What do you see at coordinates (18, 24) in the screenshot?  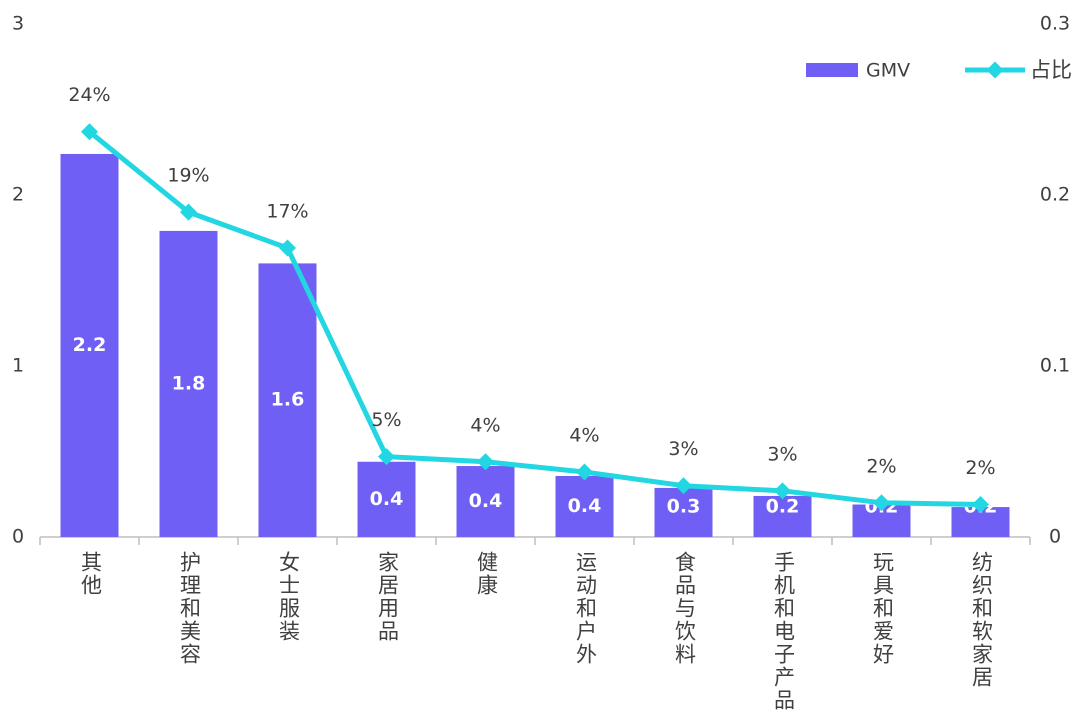 I see `y-tick-label: 3` at bounding box center [18, 24].